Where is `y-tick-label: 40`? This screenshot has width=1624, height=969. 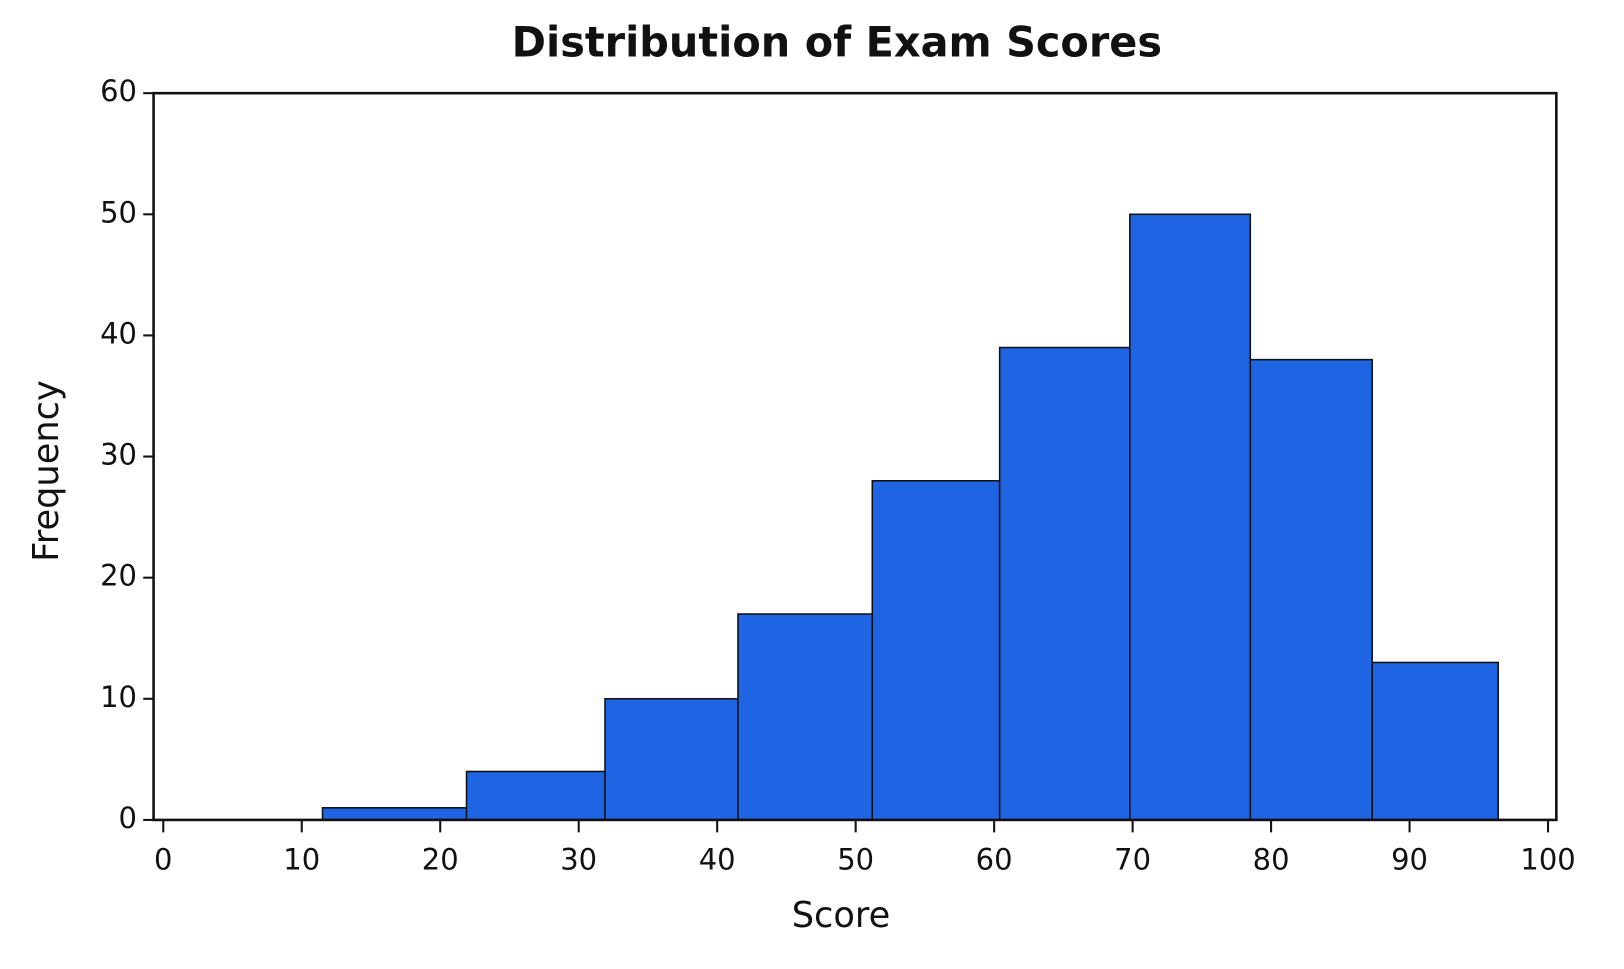
y-tick-label: 40 is located at coordinates (118, 333).